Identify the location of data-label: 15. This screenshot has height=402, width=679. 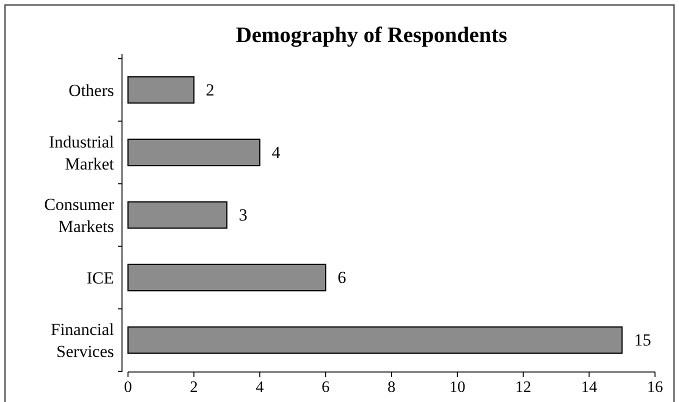
(643, 340).